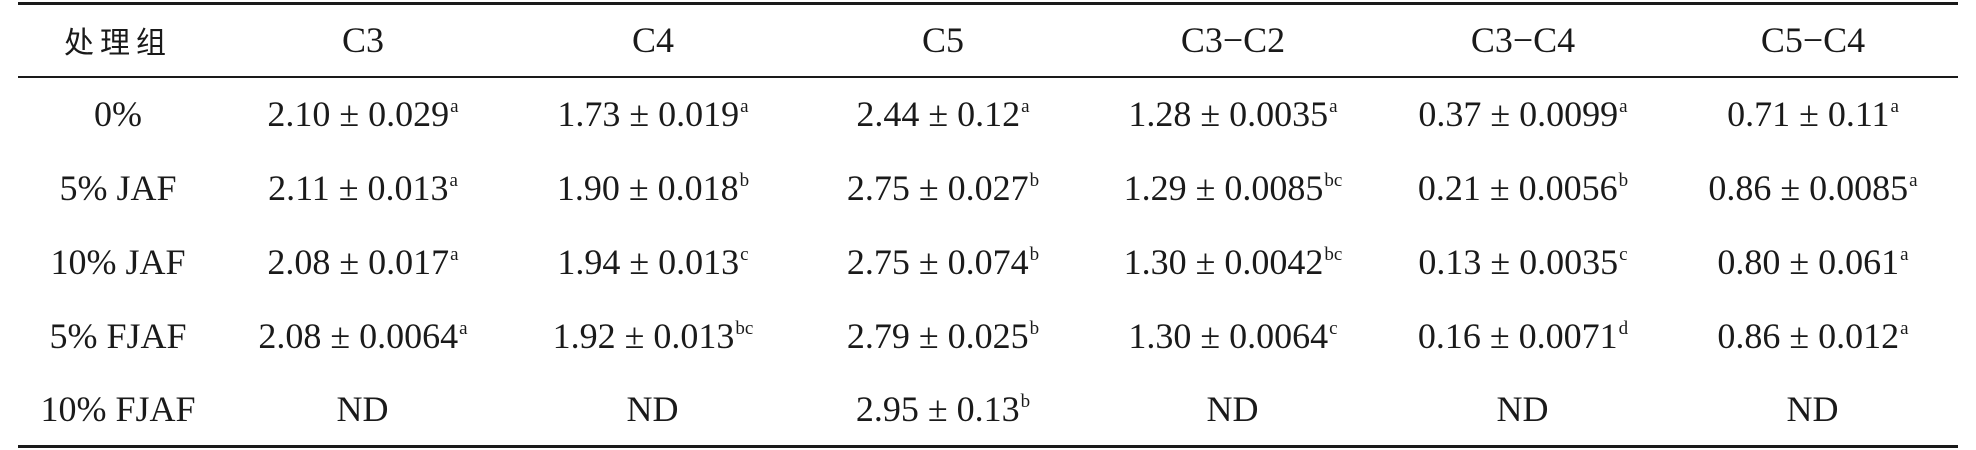  Describe the element at coordinates (937, 408) in the screenshot. I see `cell-value: 2.95 ± 0.13` at that location.